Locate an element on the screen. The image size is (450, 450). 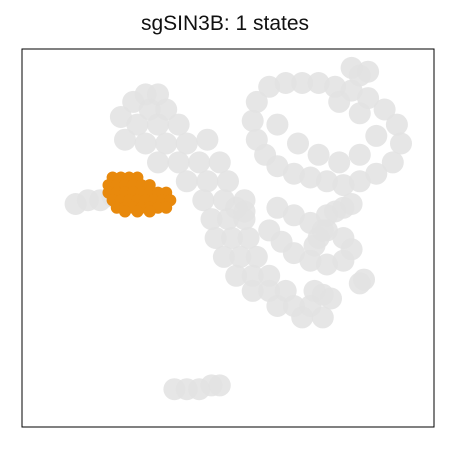
background-top-left-arm is located at coordinates (182, 147).